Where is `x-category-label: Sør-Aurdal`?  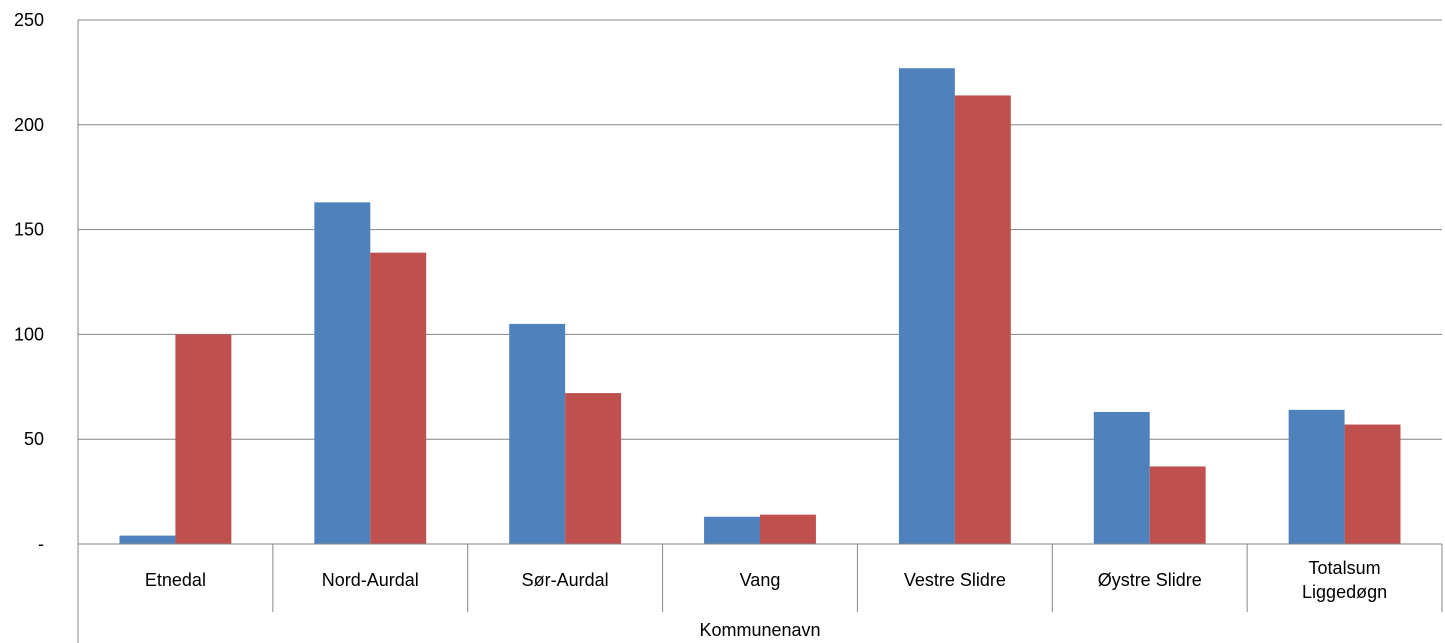
x-category-label: Sør-Aurdal is located at coordinates (565, 580).